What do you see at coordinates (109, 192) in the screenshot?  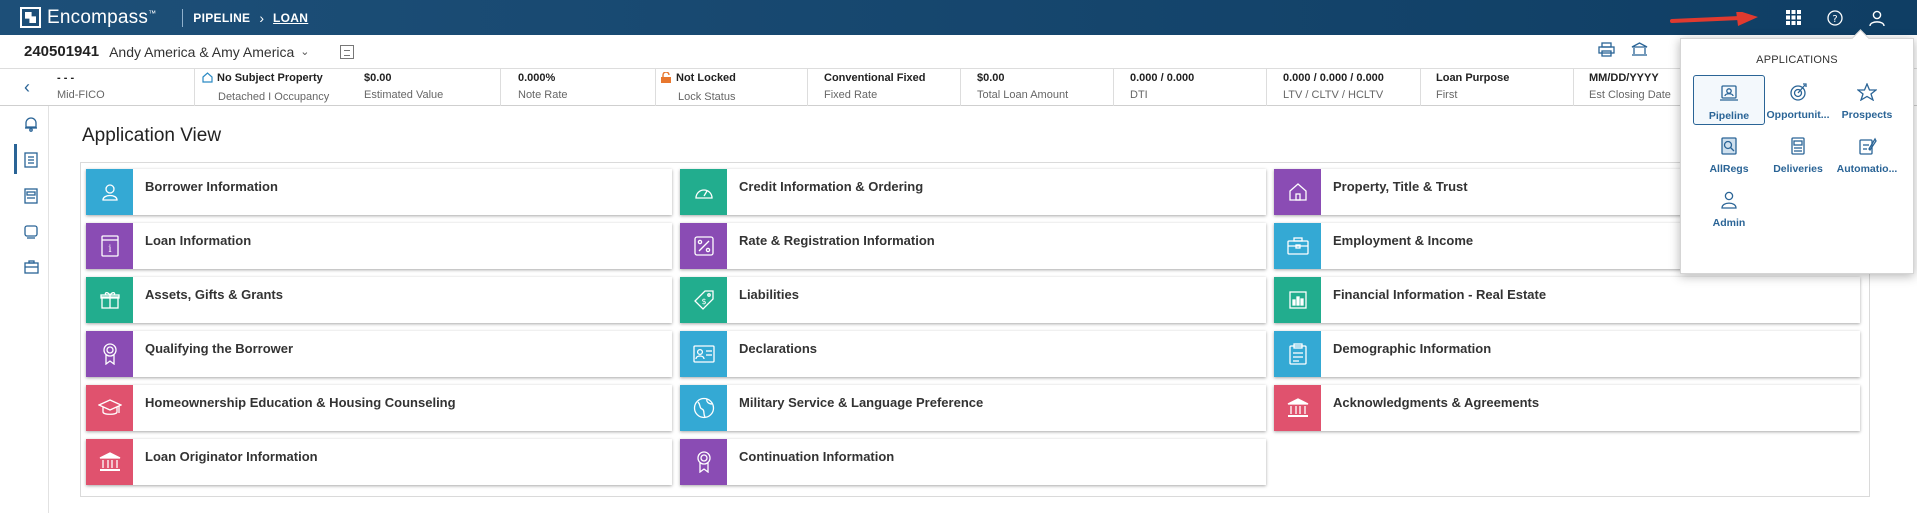 I see `person-icon` at bounding box center [109, 192].